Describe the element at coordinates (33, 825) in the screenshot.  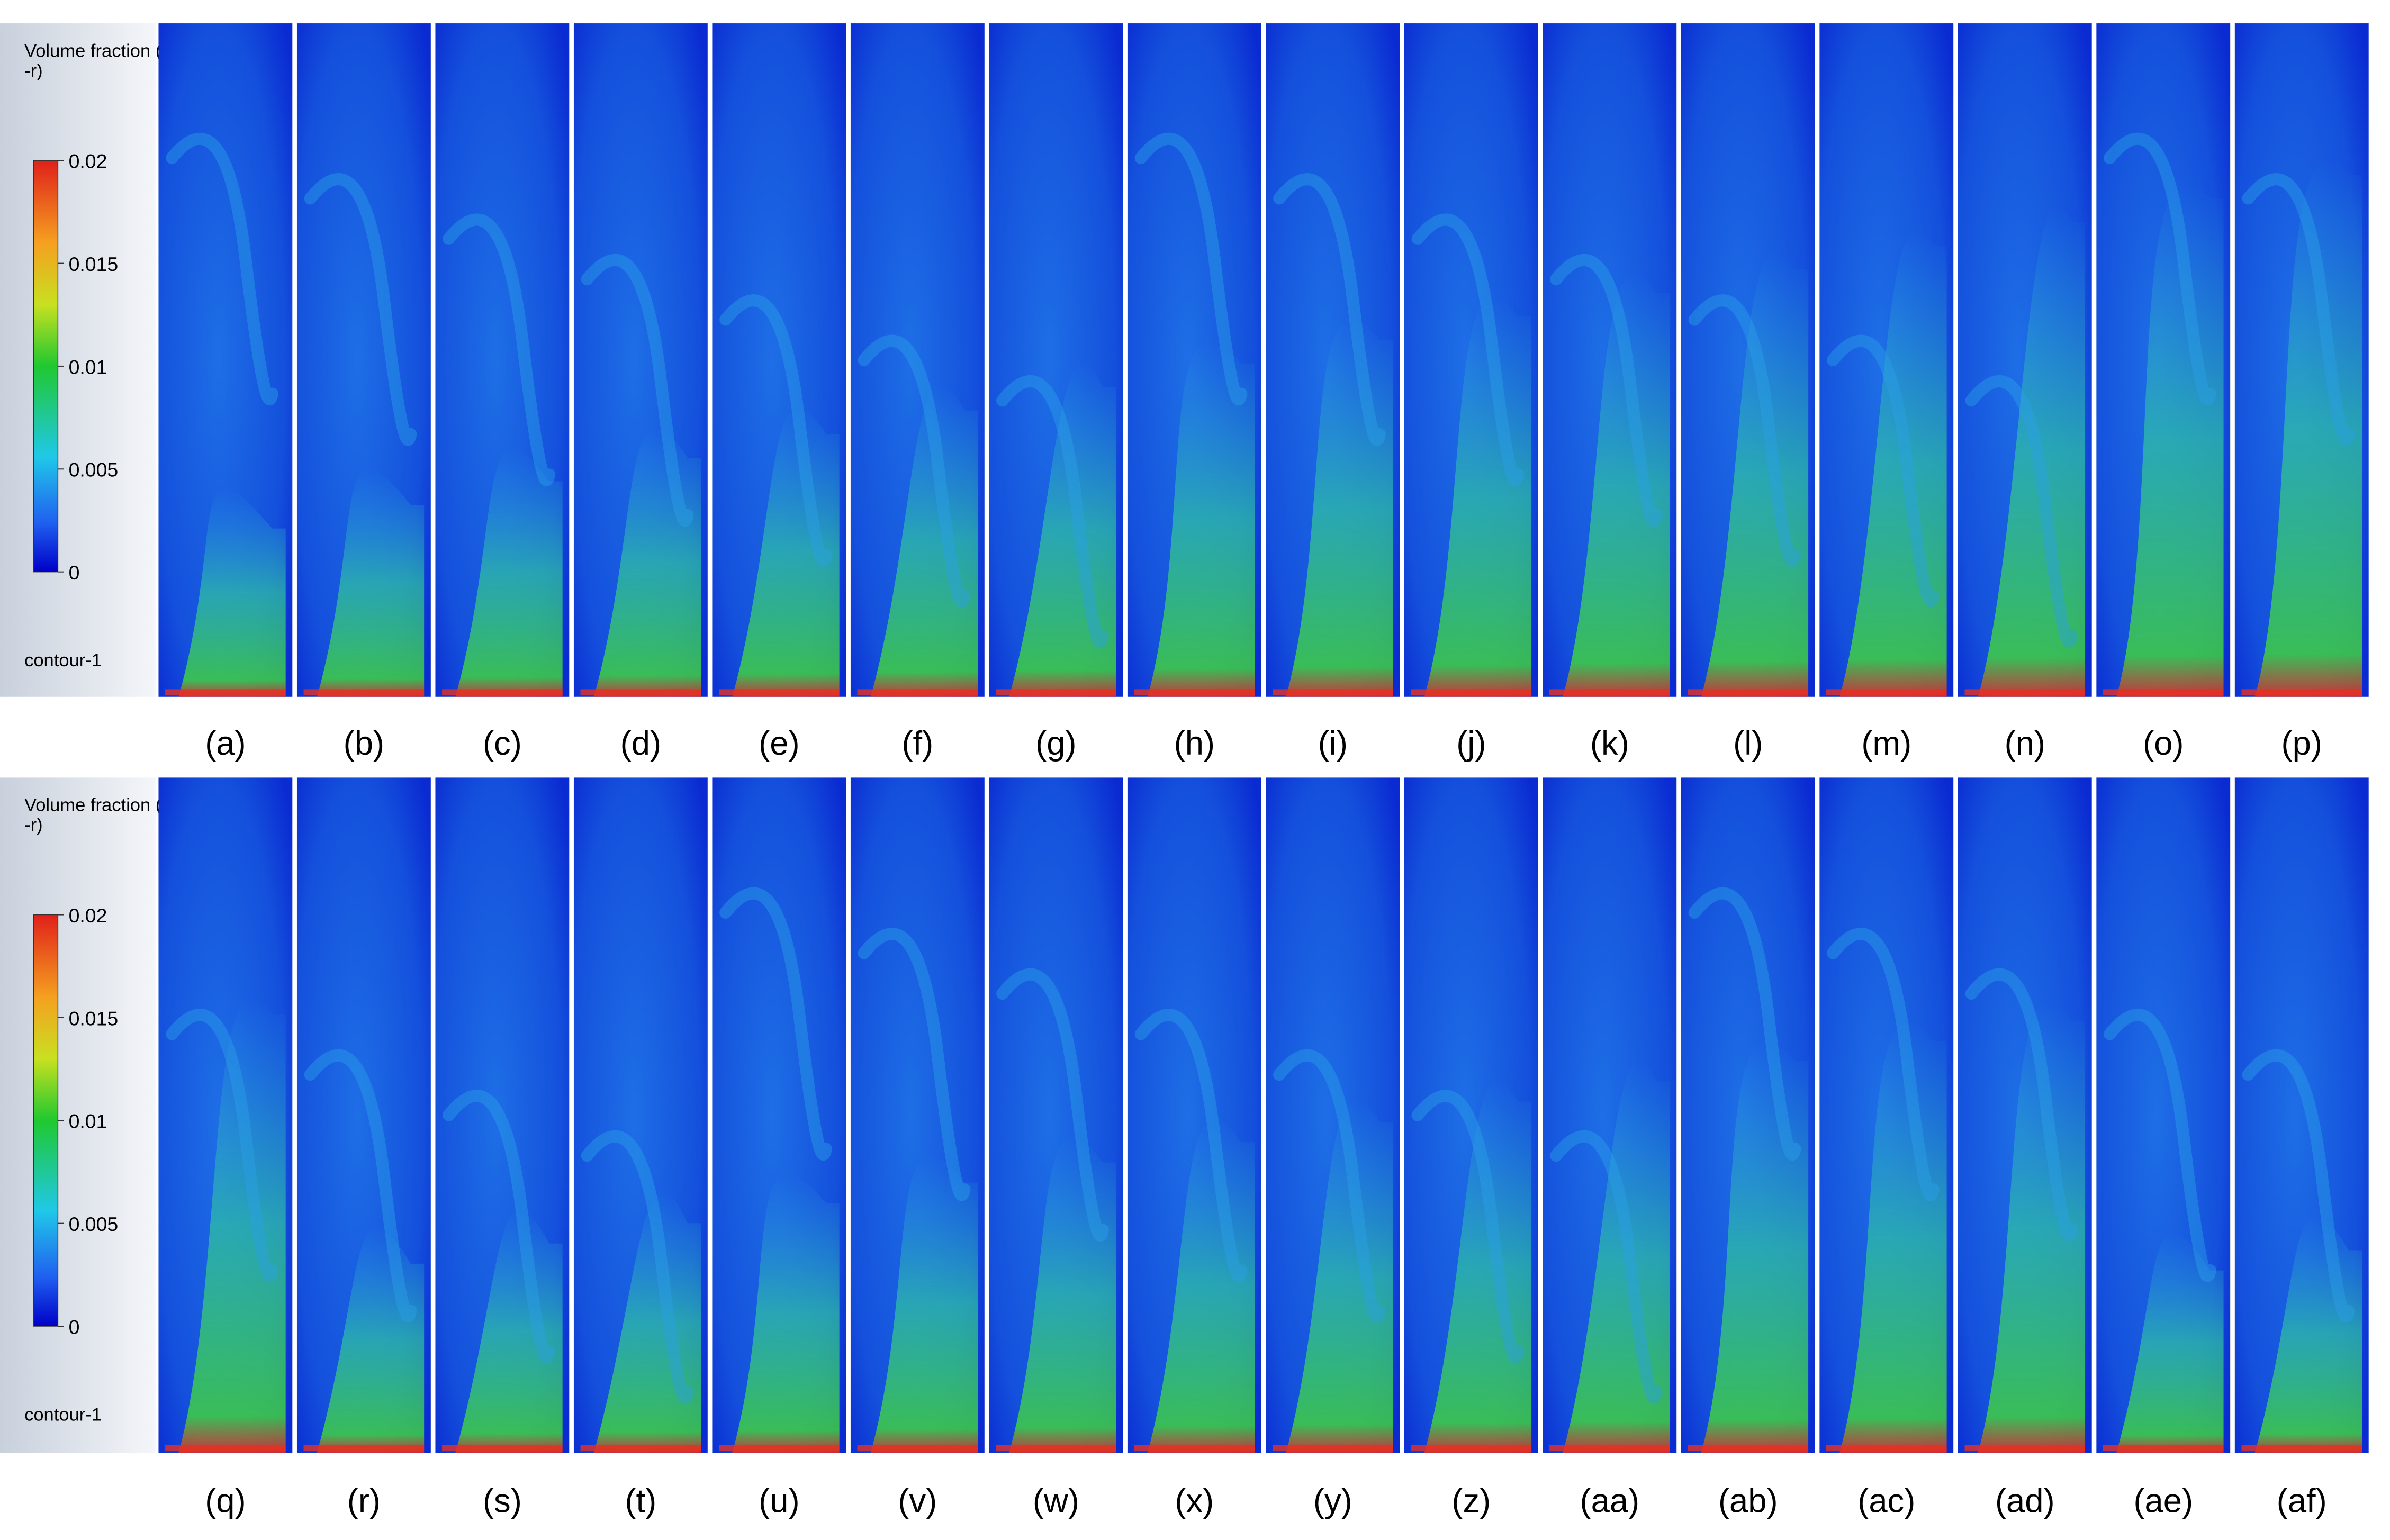
I see `legend-title: -r)` at that location.